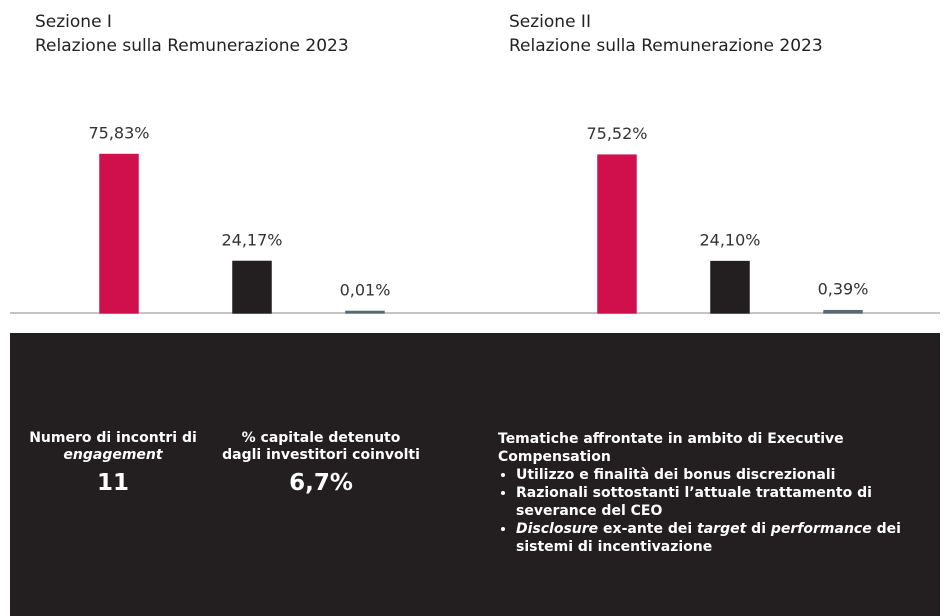  I want to click on value-label: 0,01%, so click(365, 289).